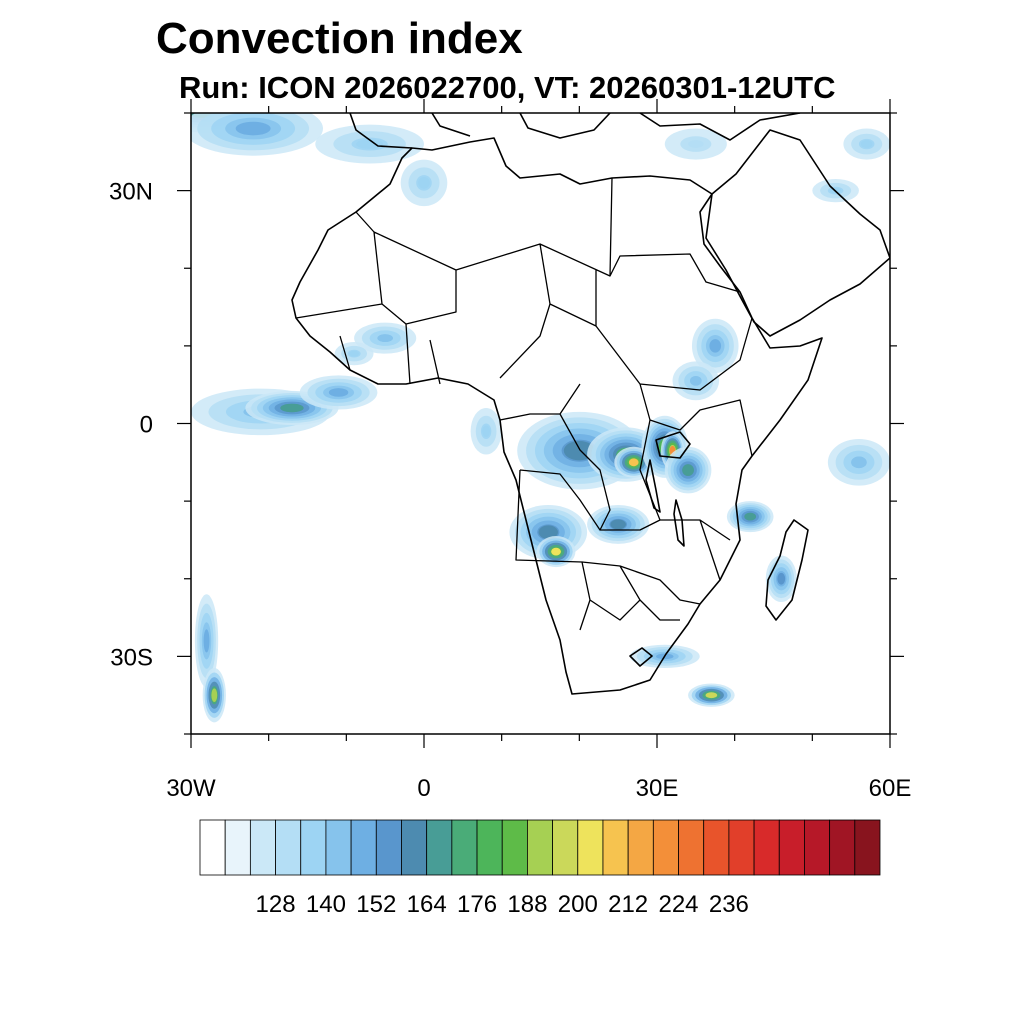 The width and height of the screenshot is (1024, 1024). I want to click on field-indian-ocean, so click(858, 462).